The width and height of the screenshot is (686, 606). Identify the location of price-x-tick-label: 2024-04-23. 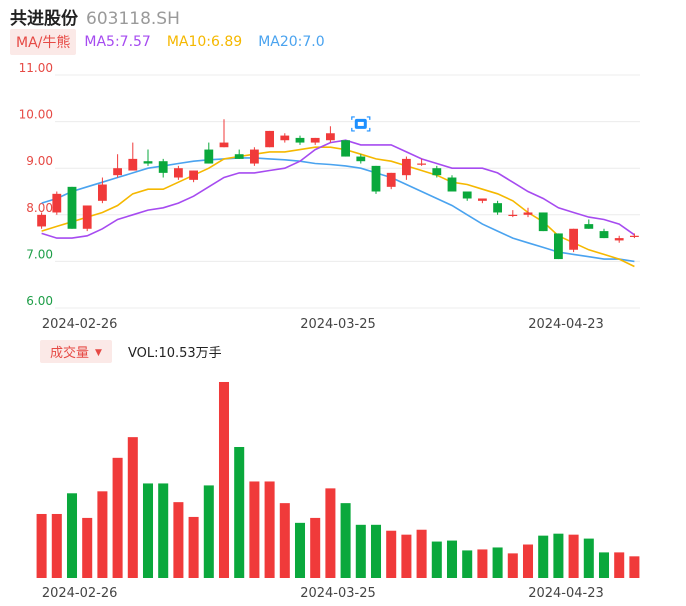
(566, 324).